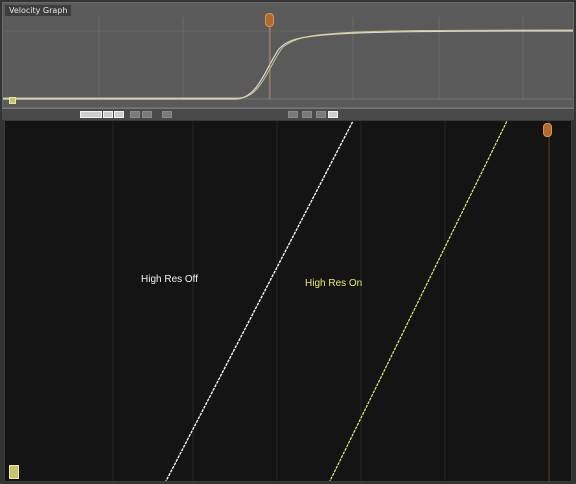  I want to click on overview-toolbar, so click(288, 114).